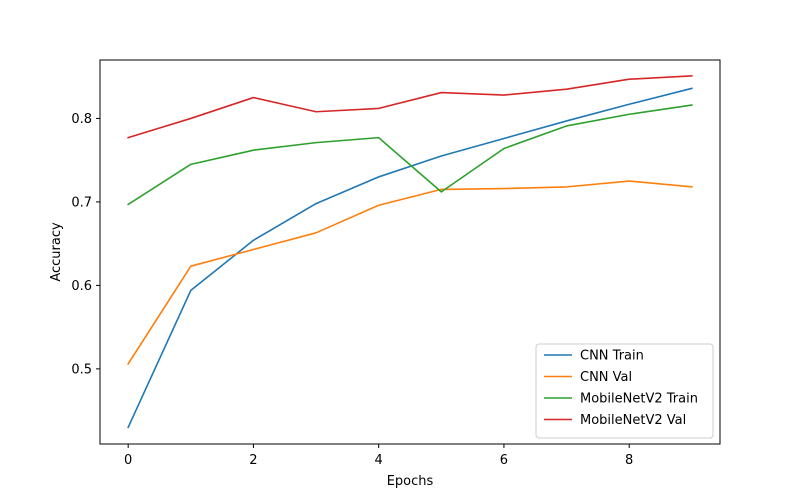 This screenshot has height=500, width=800. I want to click on y-tick-label: 0.5, so click(81, 369).